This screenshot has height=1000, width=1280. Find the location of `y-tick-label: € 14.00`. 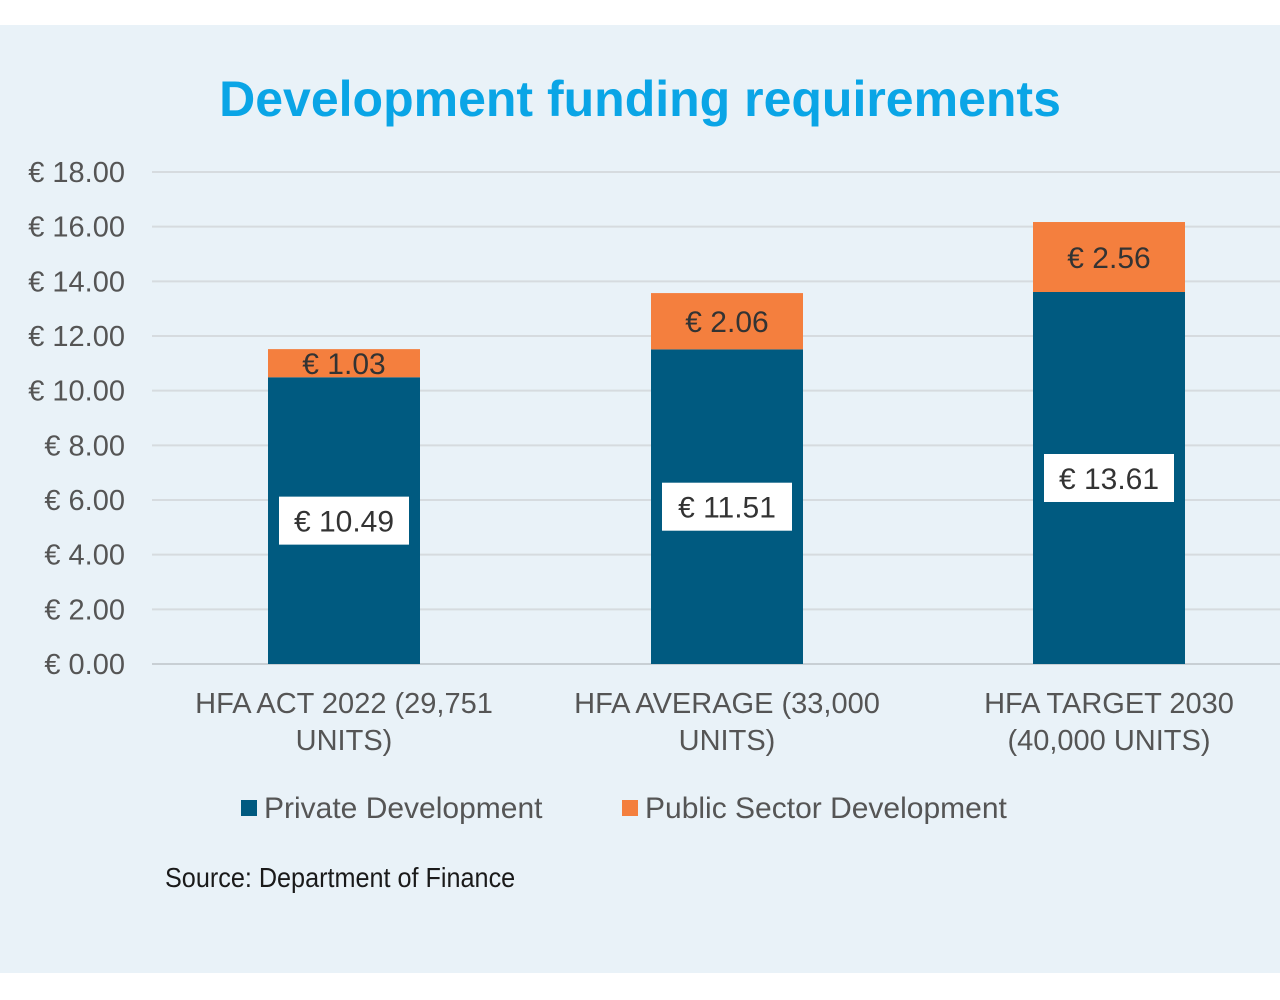

y-tick-label: € 14.00 is located at coordinates (76, 282).